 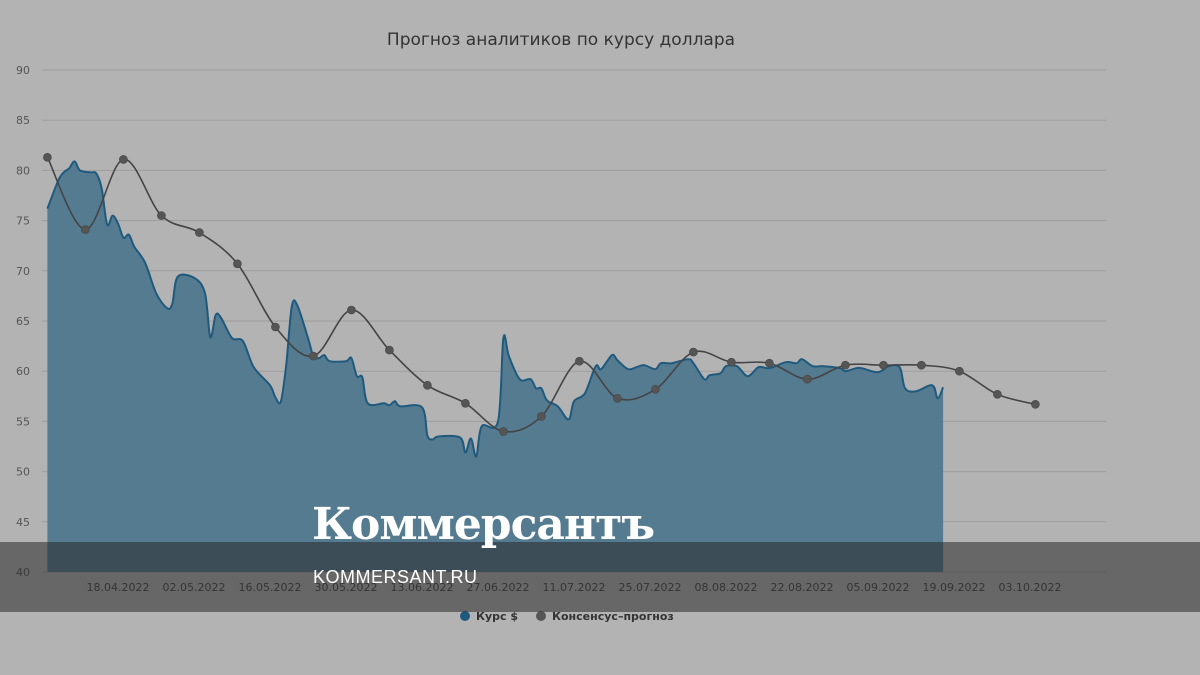 I want to click on y-axis: 4045505560657075808590, so click(x=23, y=321).